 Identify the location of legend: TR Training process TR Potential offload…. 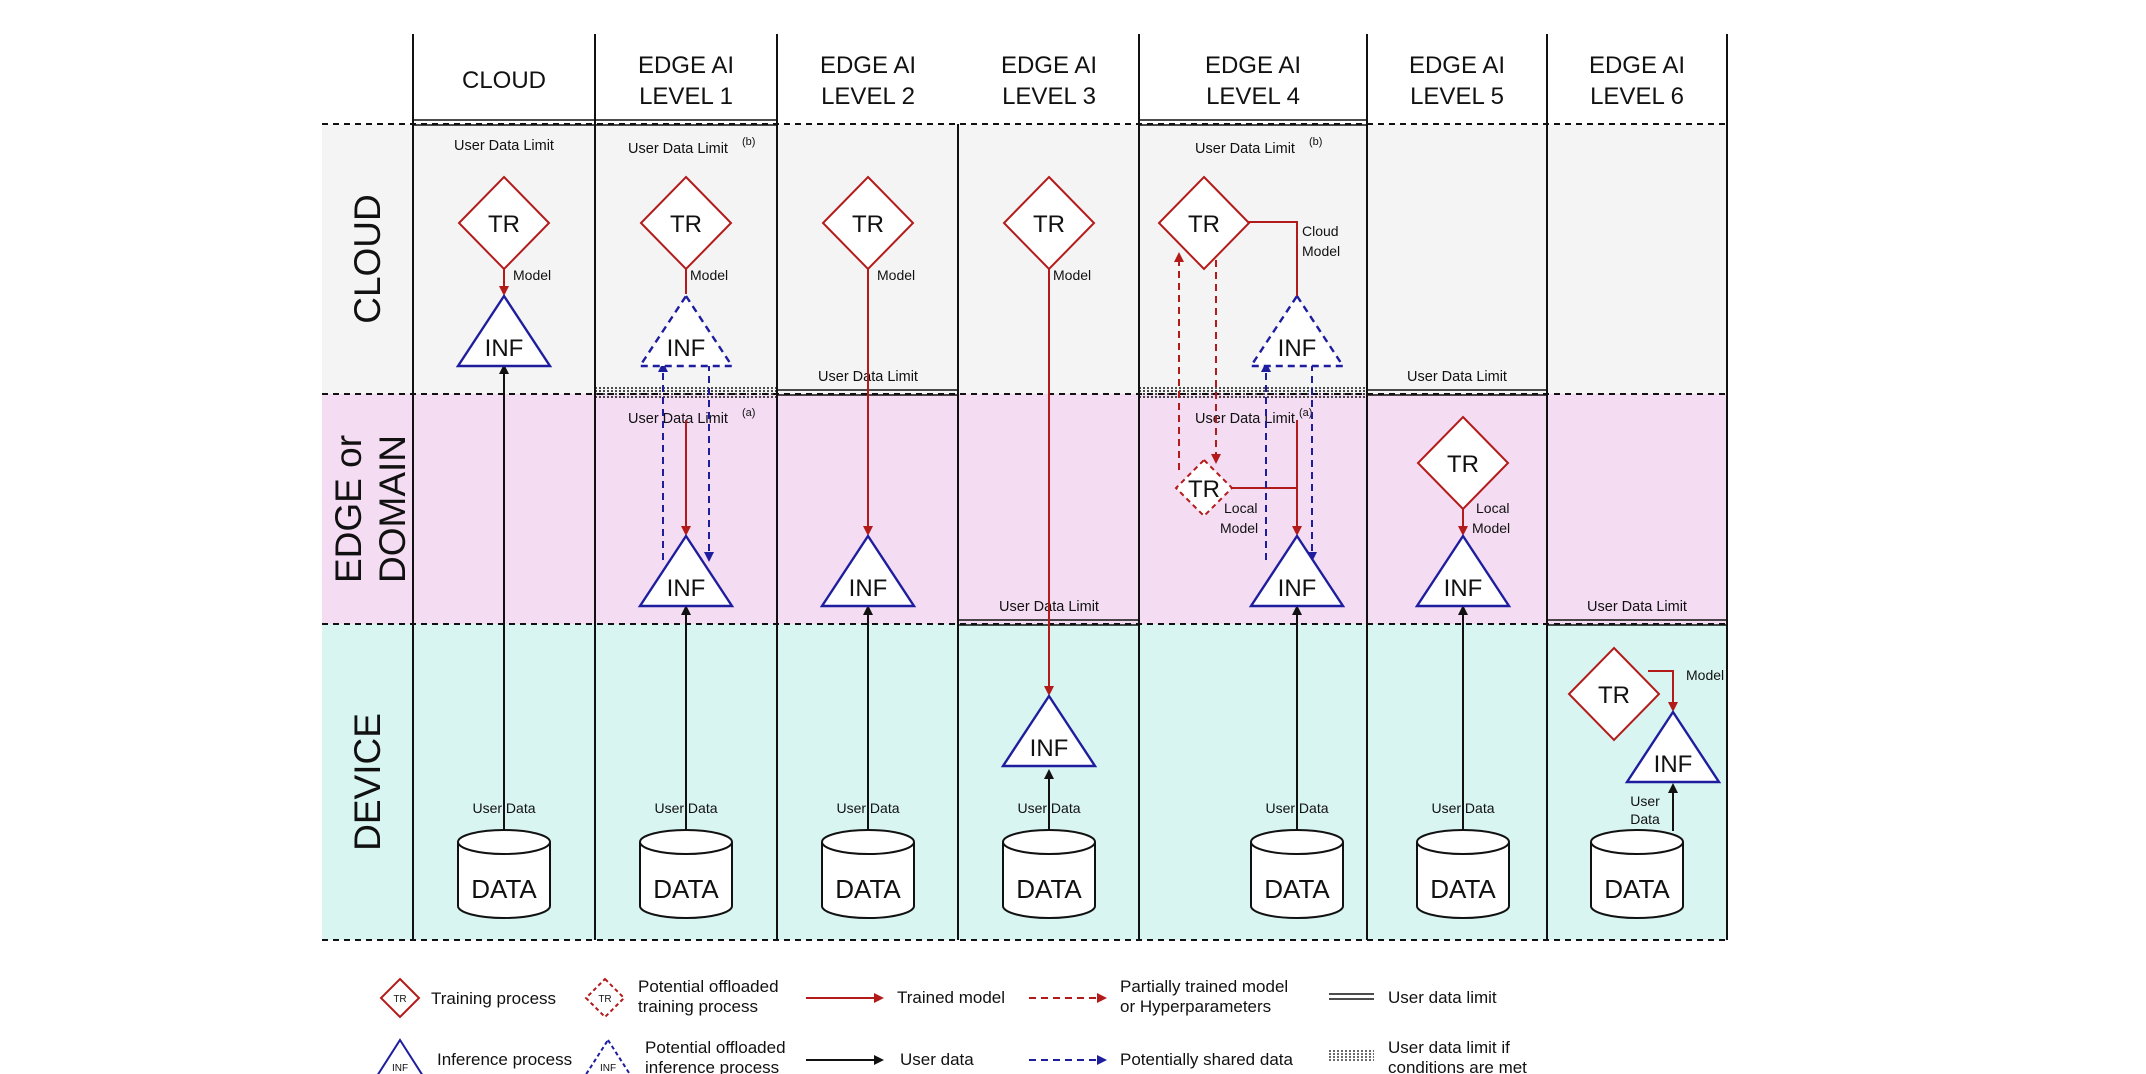
(952, 1025).